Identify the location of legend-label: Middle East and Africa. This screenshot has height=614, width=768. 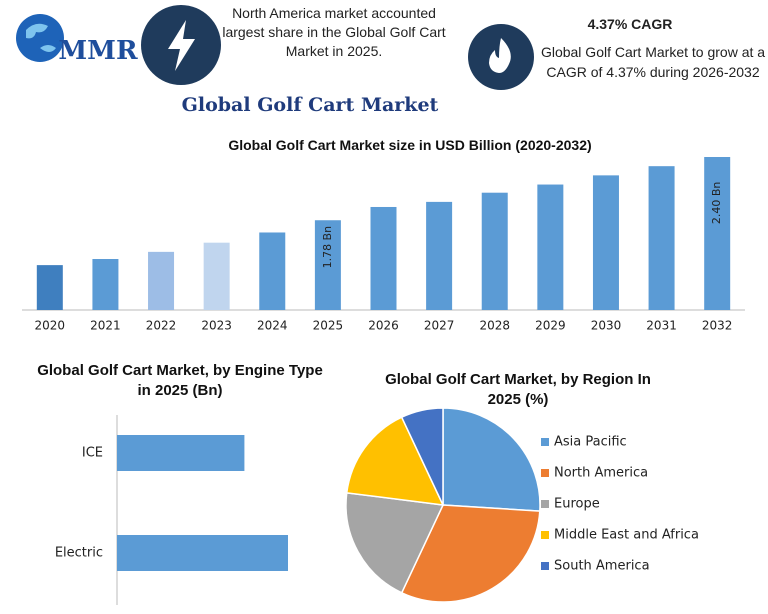
(626, 535).